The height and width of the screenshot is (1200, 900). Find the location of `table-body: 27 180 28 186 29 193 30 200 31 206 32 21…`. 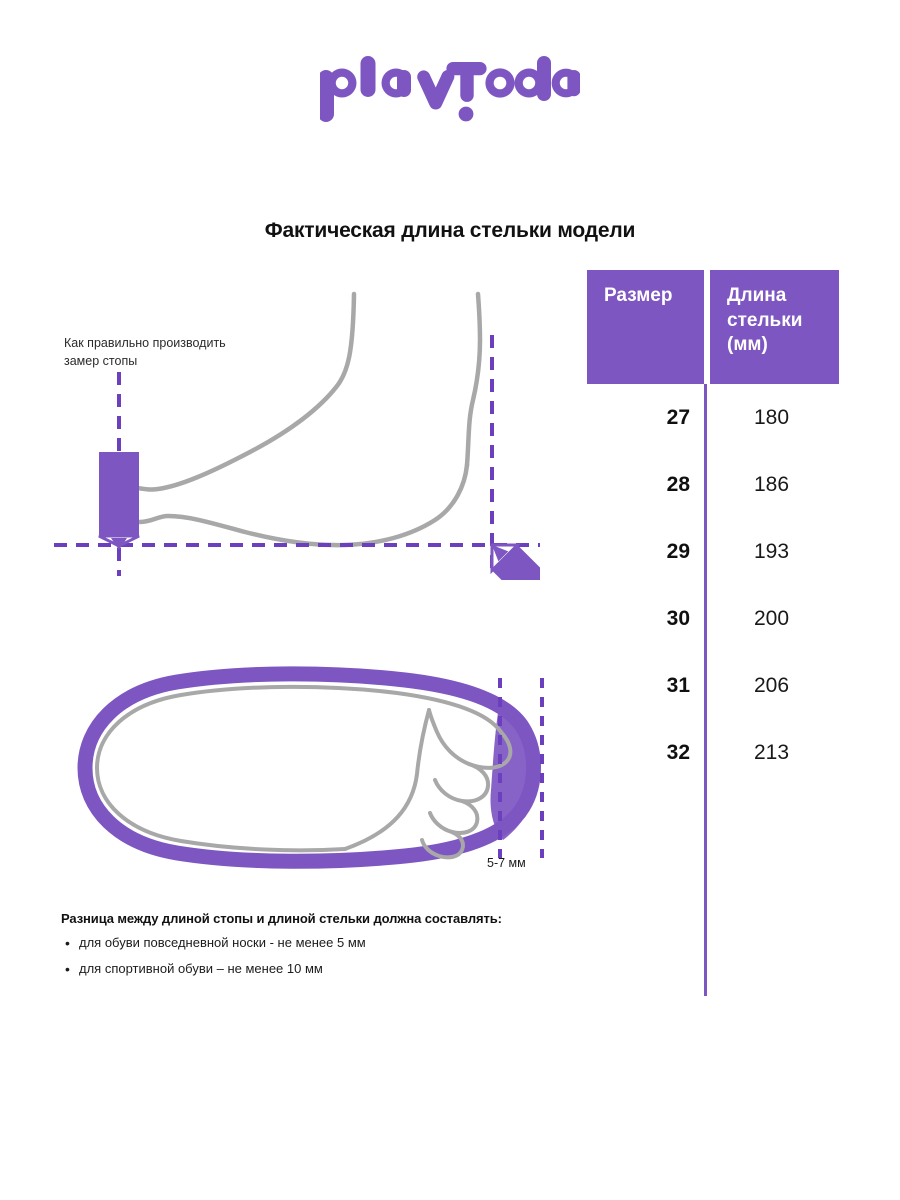

table-body: 27 180 28 186 29 193 30 200 31 206 32 21… is located at coordinates (713, 690).